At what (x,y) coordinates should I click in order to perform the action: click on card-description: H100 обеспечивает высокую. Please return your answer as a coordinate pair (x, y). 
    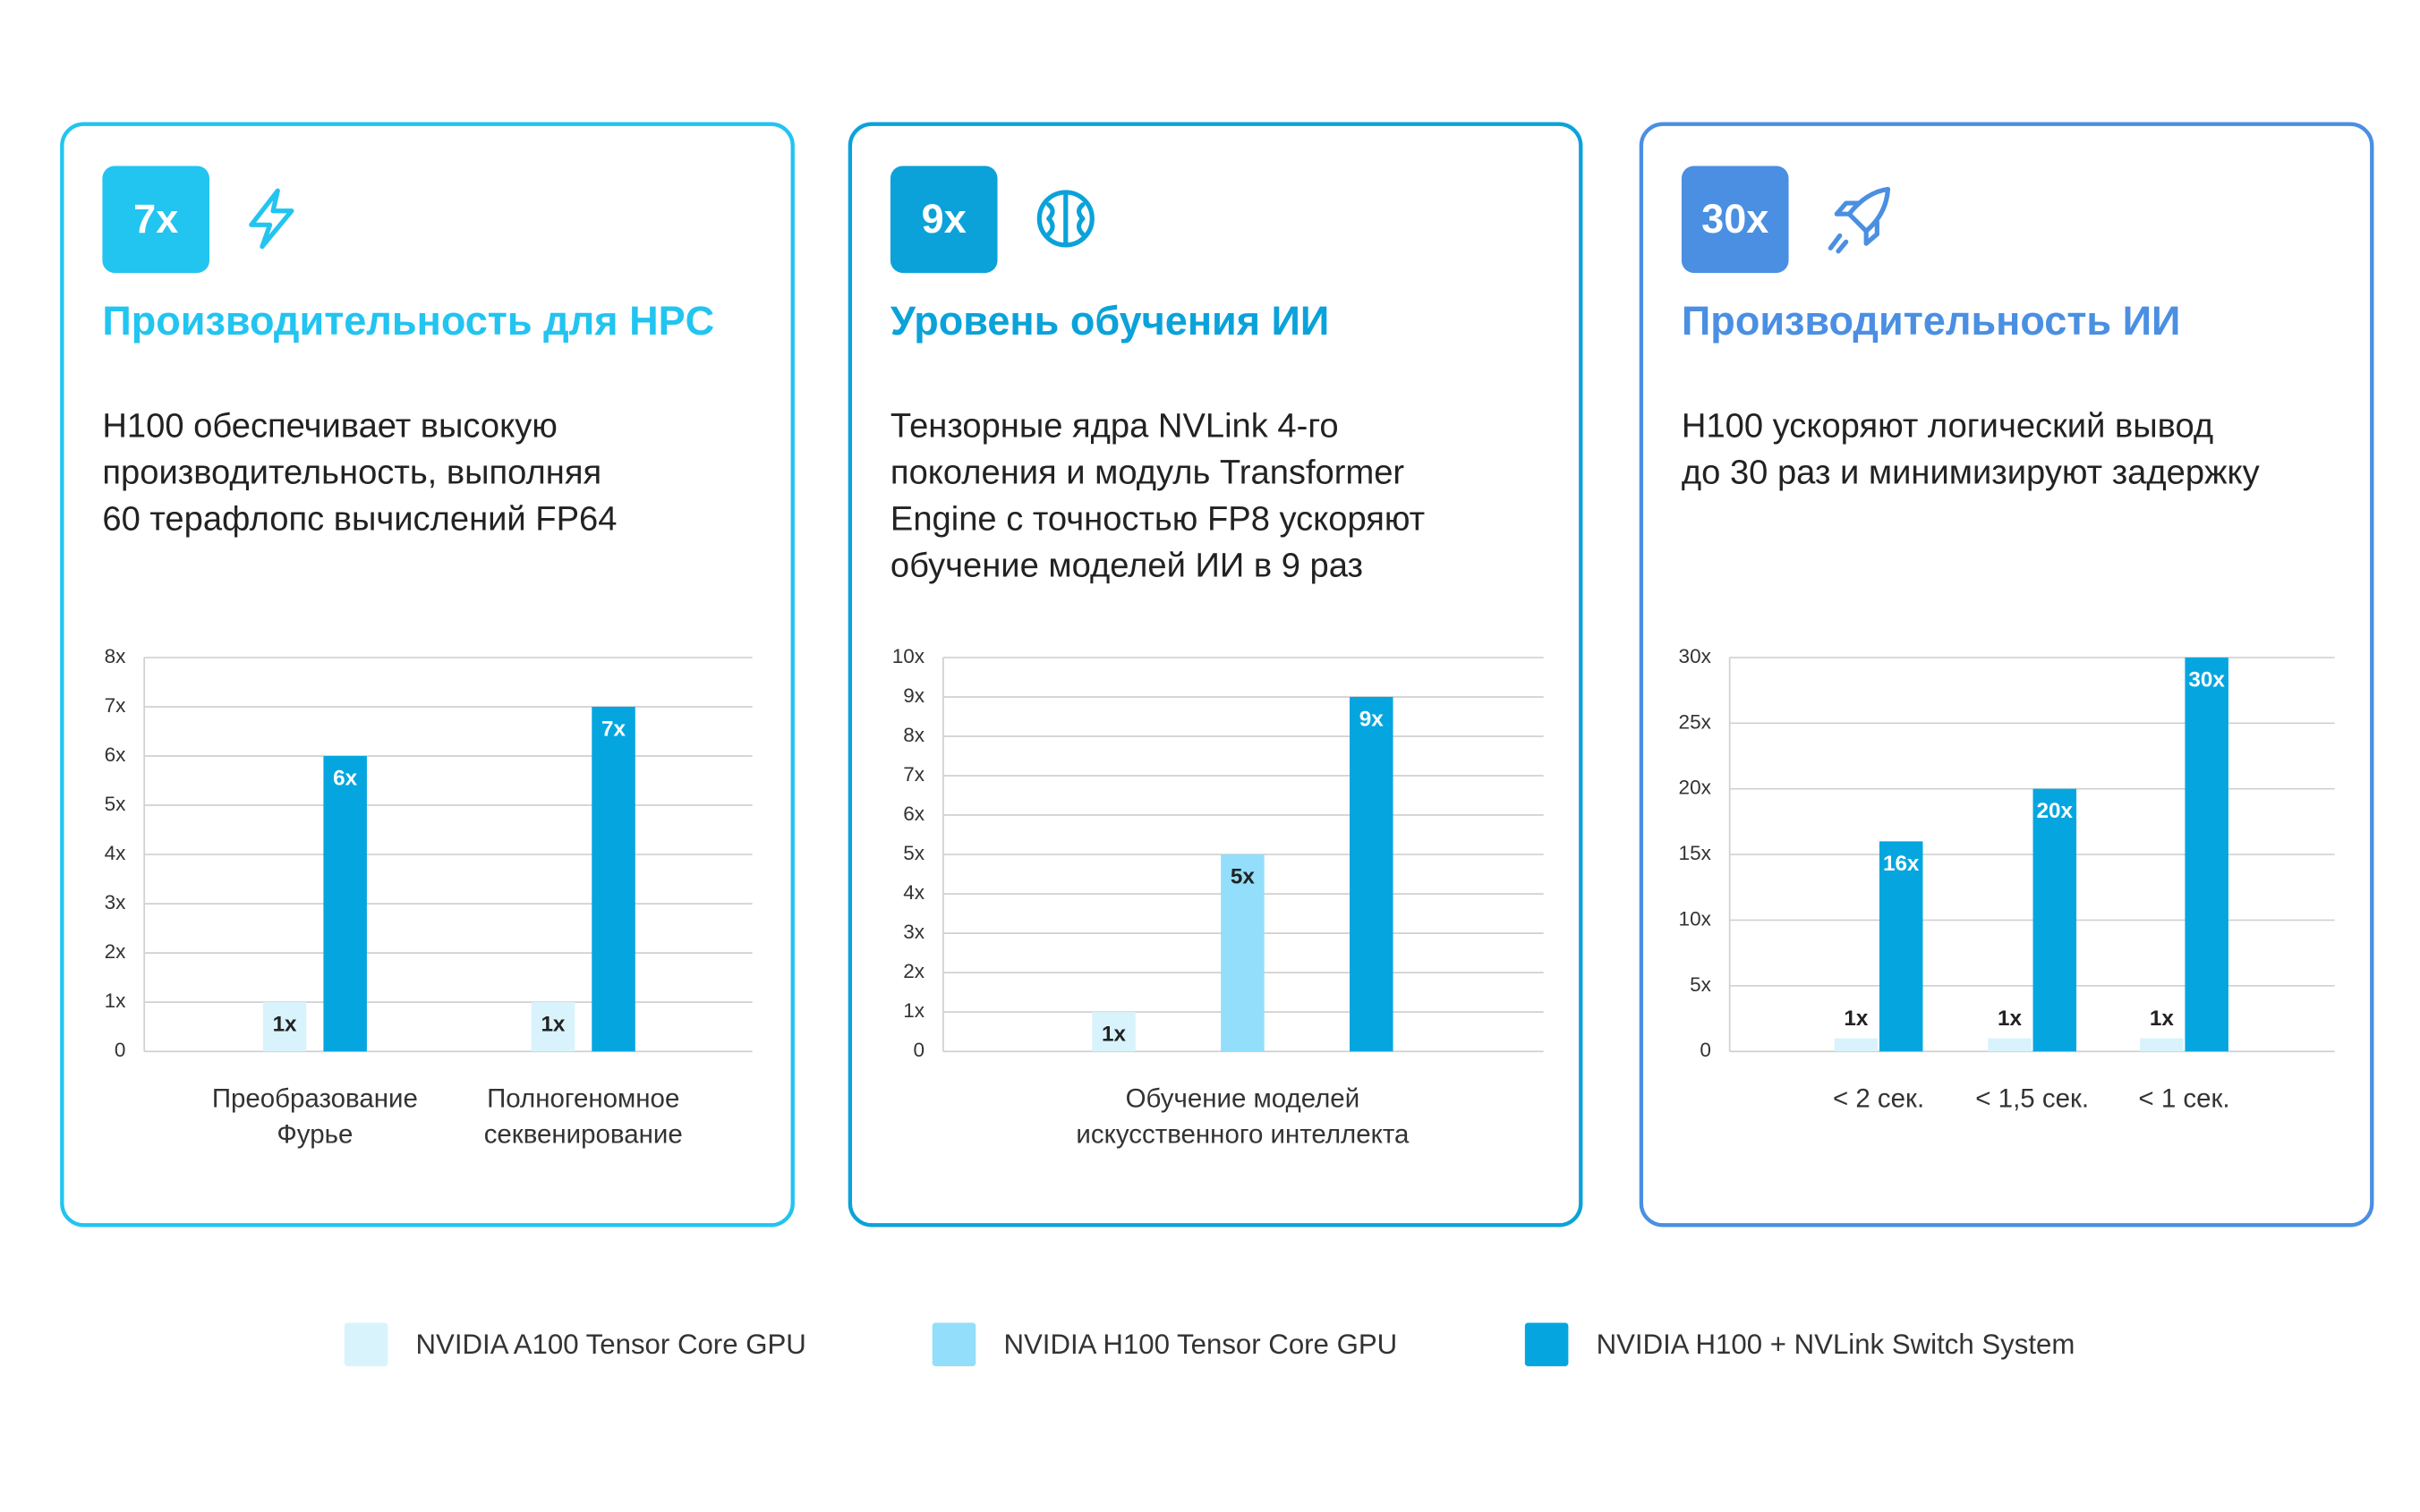
    Looking at the image, I should click on (330, 425).